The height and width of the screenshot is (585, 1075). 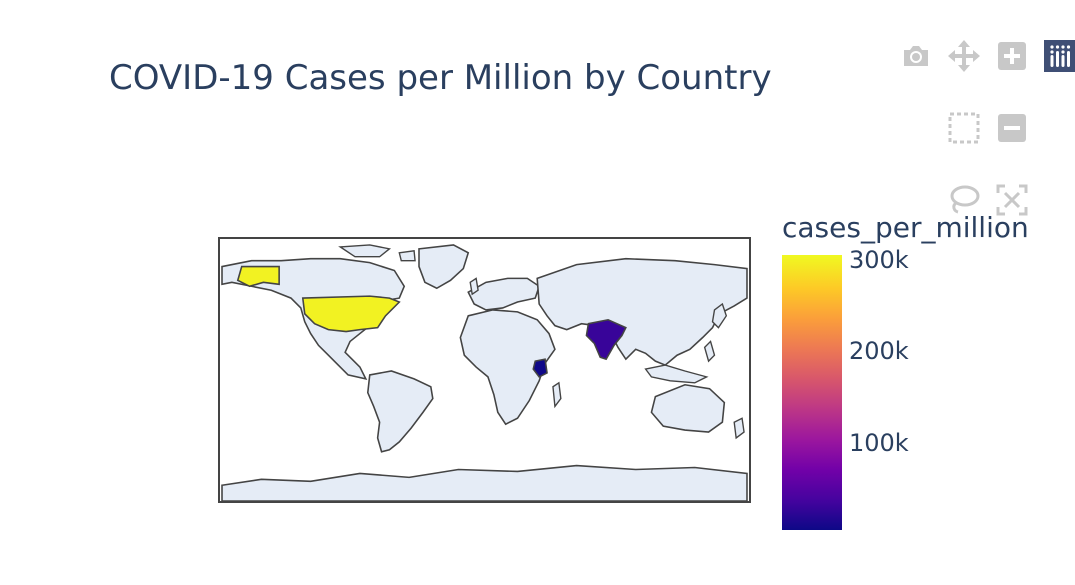 What do you see at coordinates (377, 253) in the screenshot?
I see `land-arctic-islands` at bounding box center [377, 253].